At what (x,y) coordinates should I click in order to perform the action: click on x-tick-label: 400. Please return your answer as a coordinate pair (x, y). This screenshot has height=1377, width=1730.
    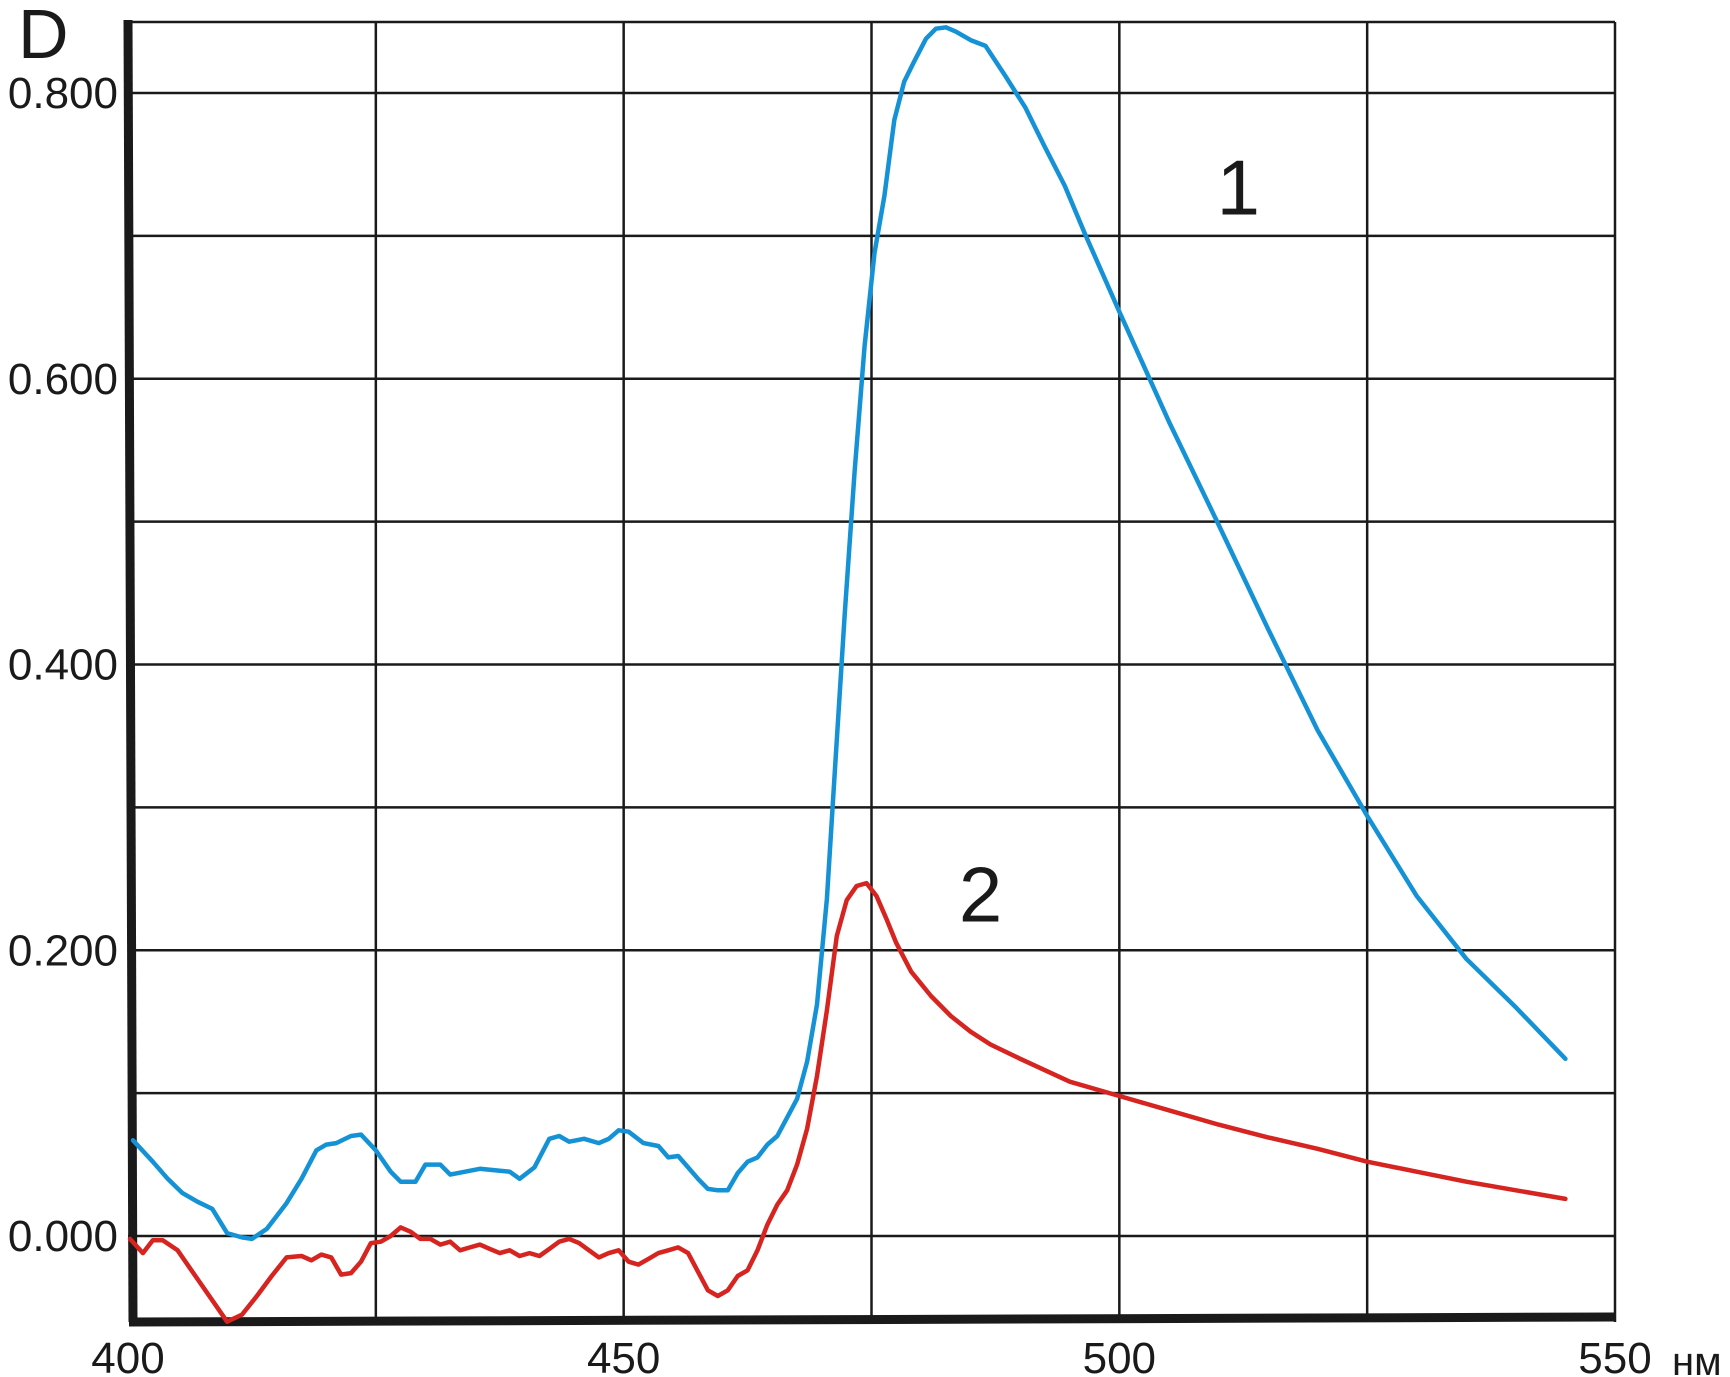
    Looking at the image, I should click on (127, 1355).